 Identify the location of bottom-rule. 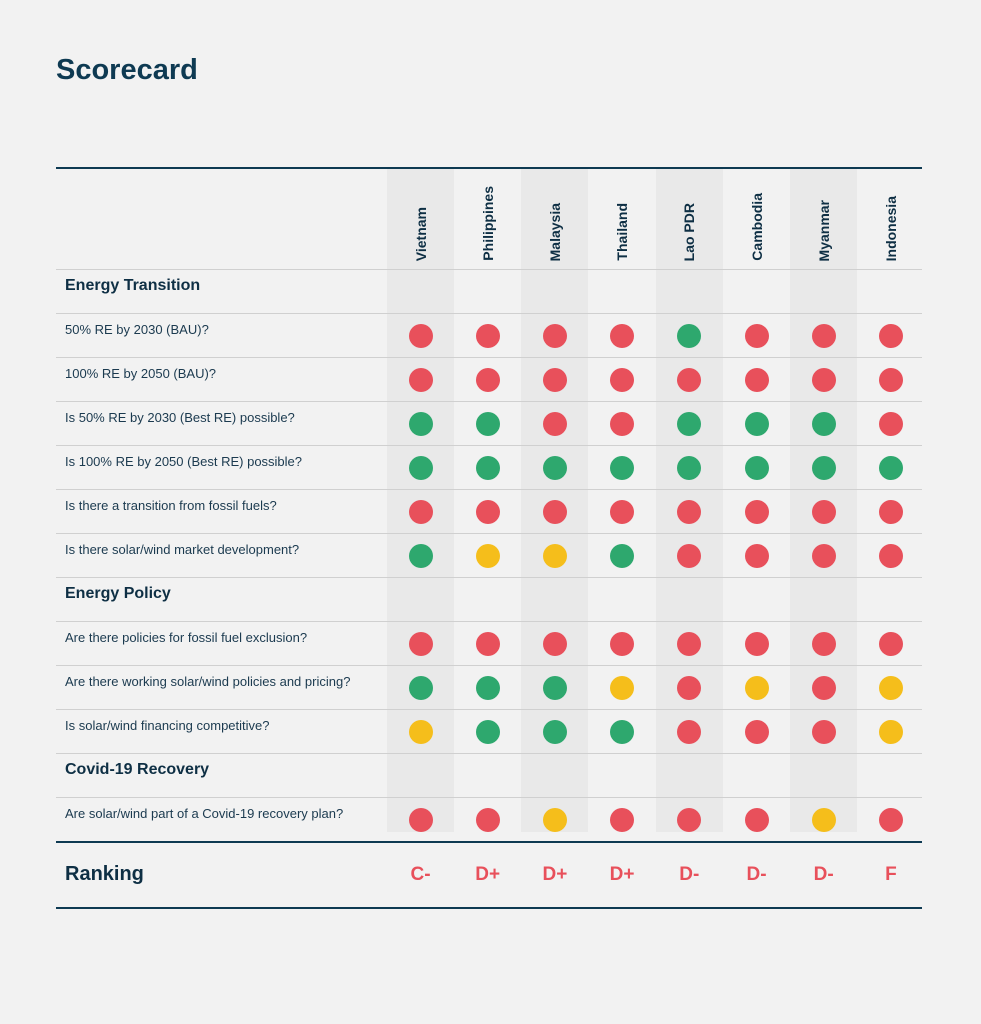
(489, 908).